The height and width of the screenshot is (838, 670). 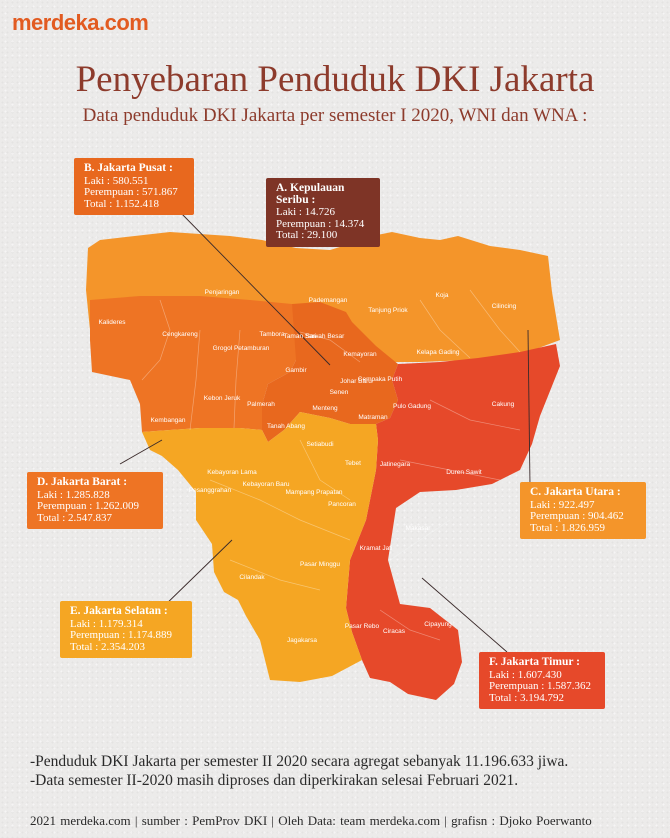 What do you see at coordinates (121, 635) in the screenshot?
I see `box-perempuan: Perempuan : 1.174.889` at bounding box center [121, 635].